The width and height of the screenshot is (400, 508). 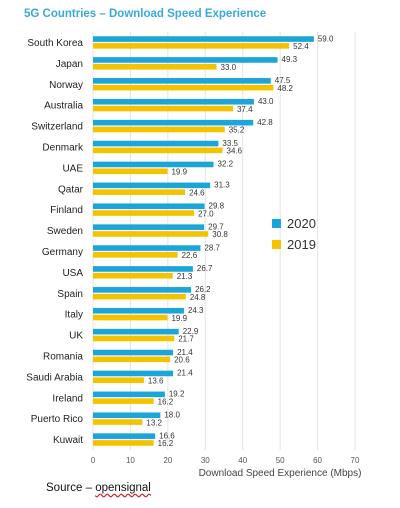 I want to click on value-label-2019: 34.6, so click(x=235, y=151).